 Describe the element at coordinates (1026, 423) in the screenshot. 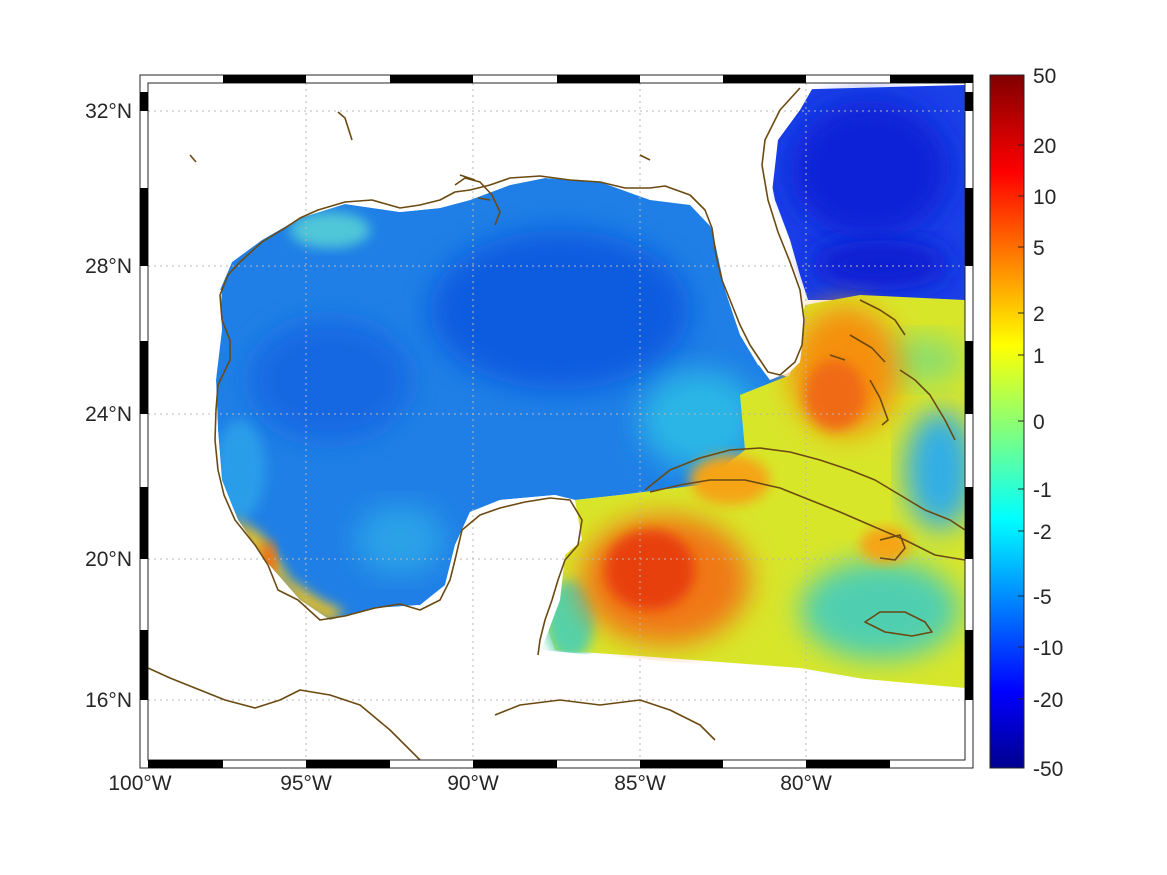

I see `colorbar: 50 20 10 5 2 1 0 -1 -2 -5 -10 -20 -50` at that location.